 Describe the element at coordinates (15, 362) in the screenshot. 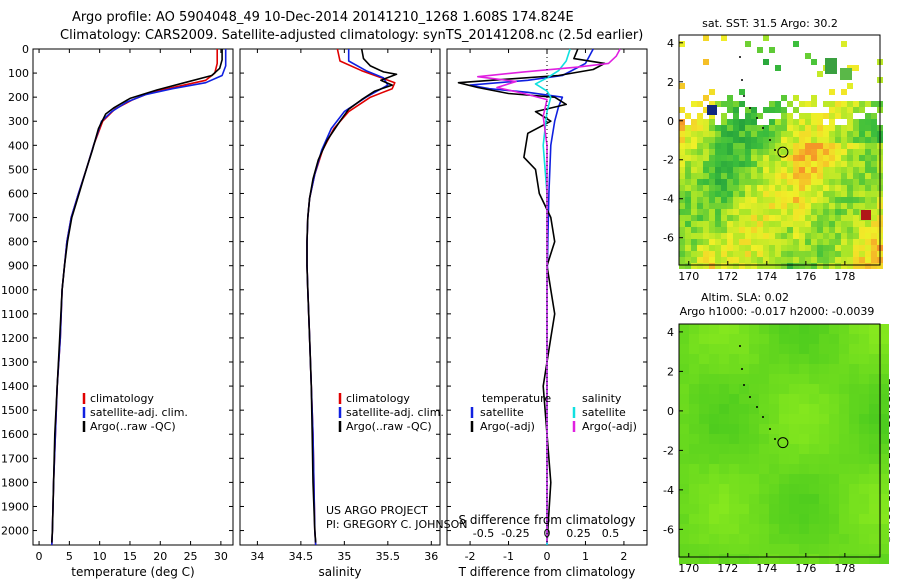

I see `y-tick-label: 1300` at that location.